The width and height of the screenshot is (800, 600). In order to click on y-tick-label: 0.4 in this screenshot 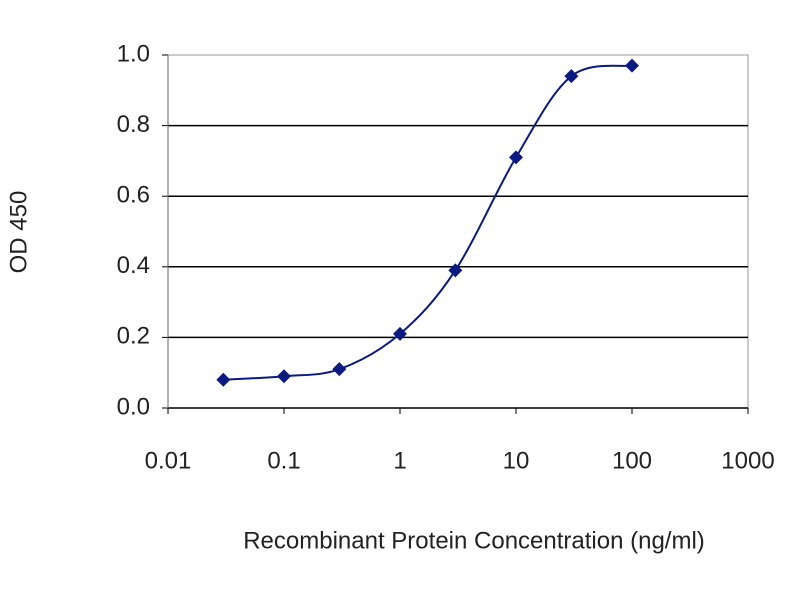, I will do `click(133, 265)`.